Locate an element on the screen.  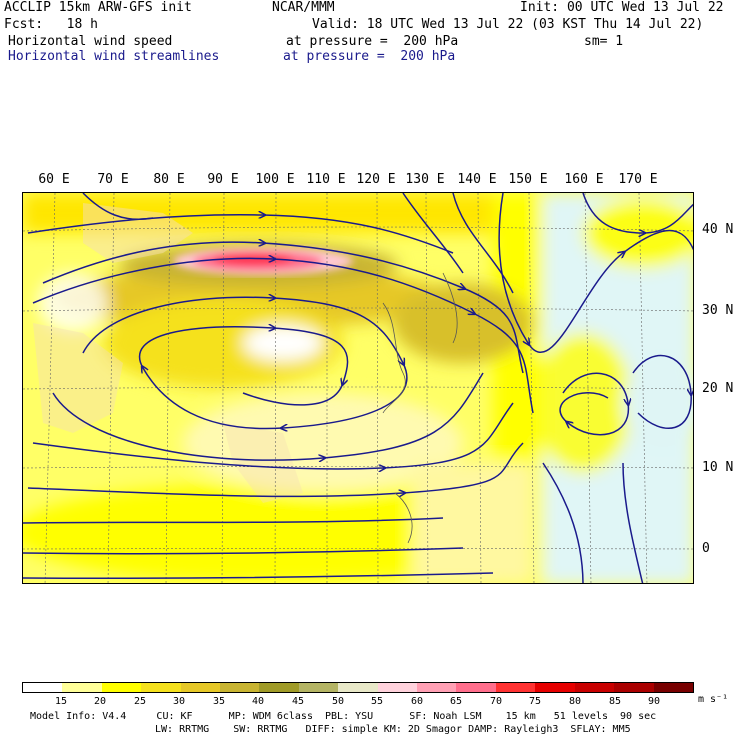
colorbar-label: 20 is located at coordinates (100, 701).